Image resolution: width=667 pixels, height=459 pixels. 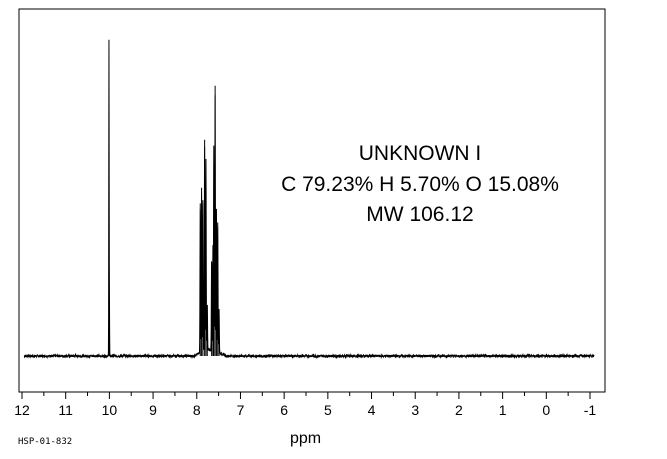 I want to click on spectrum-code: HSP-01-832, so click(x=45, y=442).